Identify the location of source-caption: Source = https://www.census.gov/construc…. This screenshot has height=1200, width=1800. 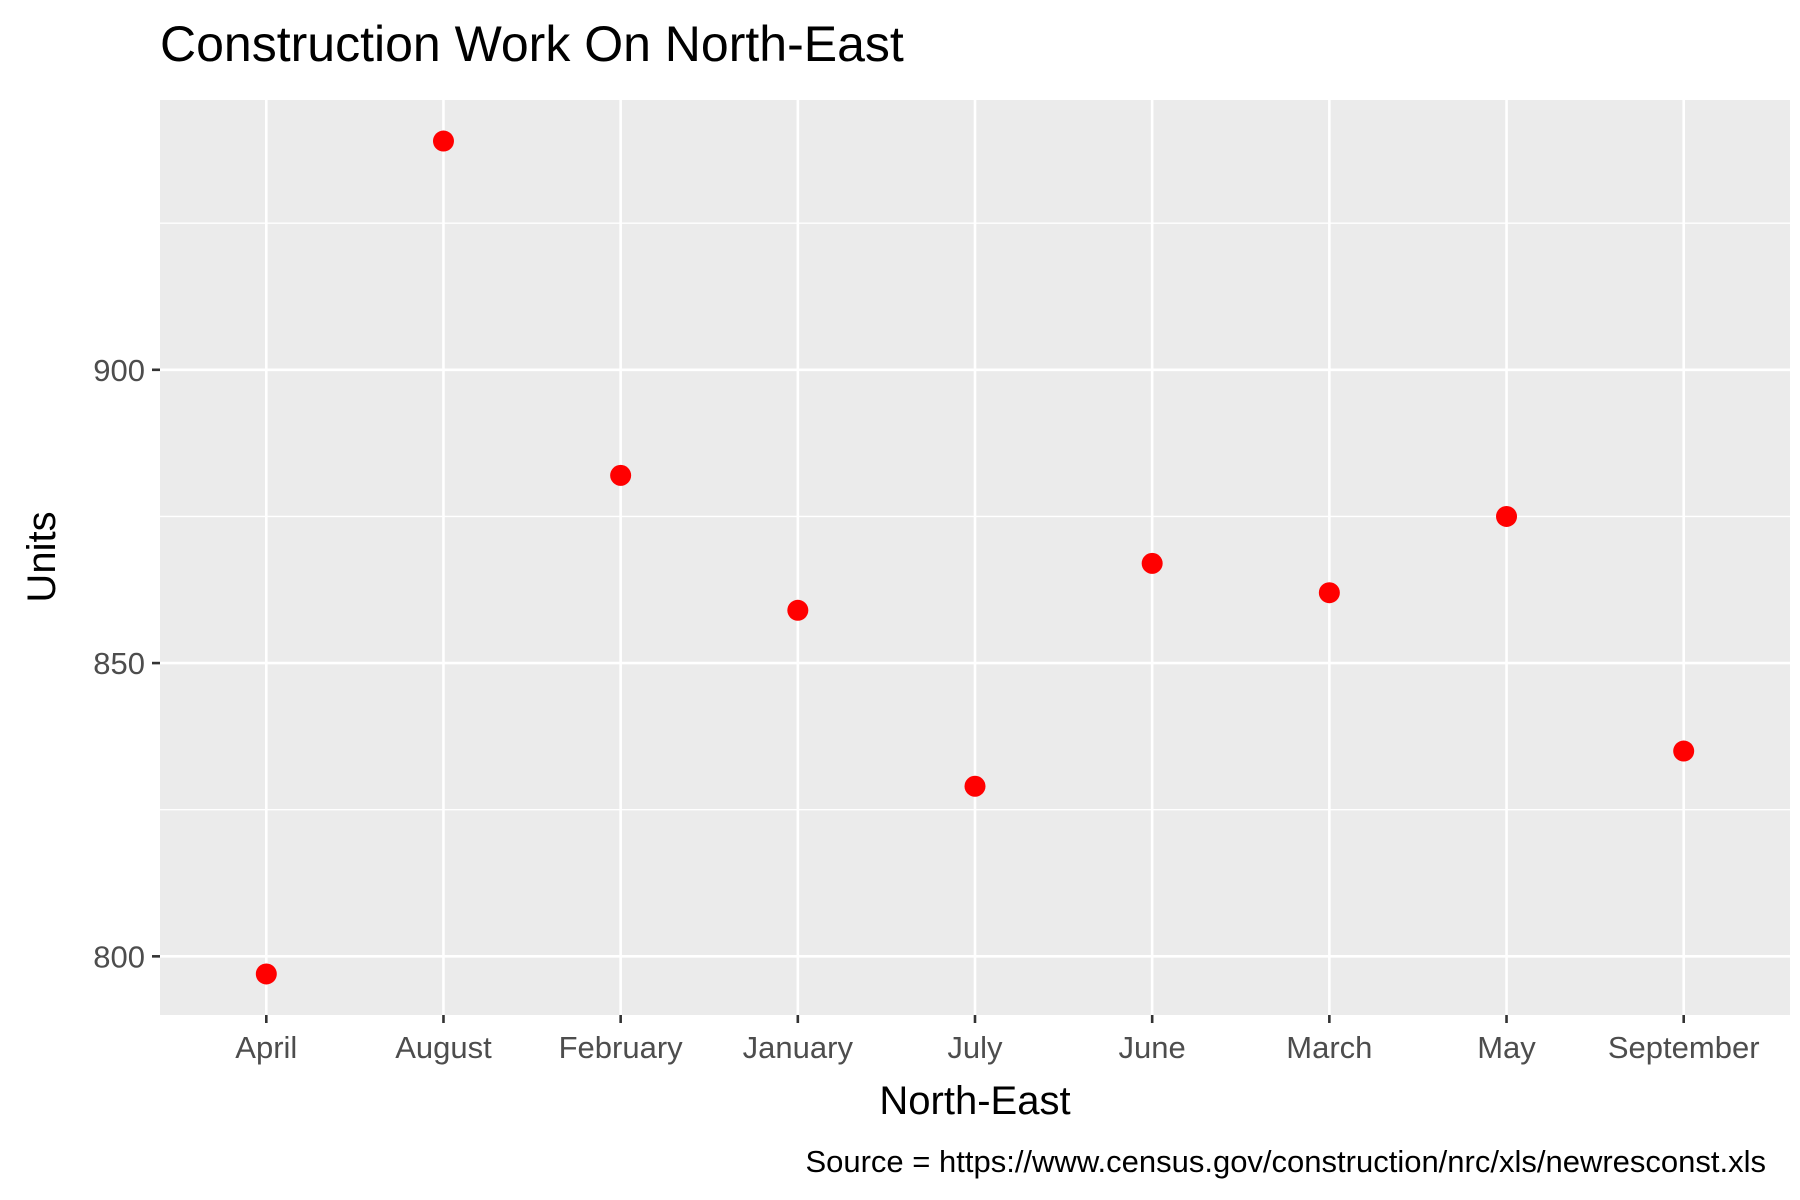
(1285, 1161).